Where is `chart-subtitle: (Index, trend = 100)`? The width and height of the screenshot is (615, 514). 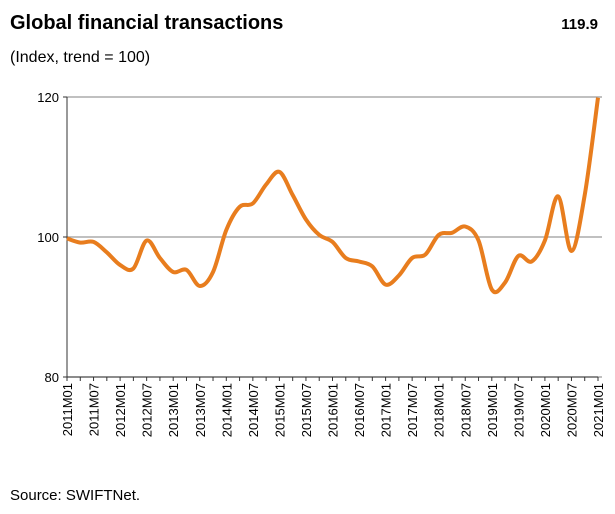
chart-subtitle: (Index, trend = 100) is located at coordinates (80, 57).